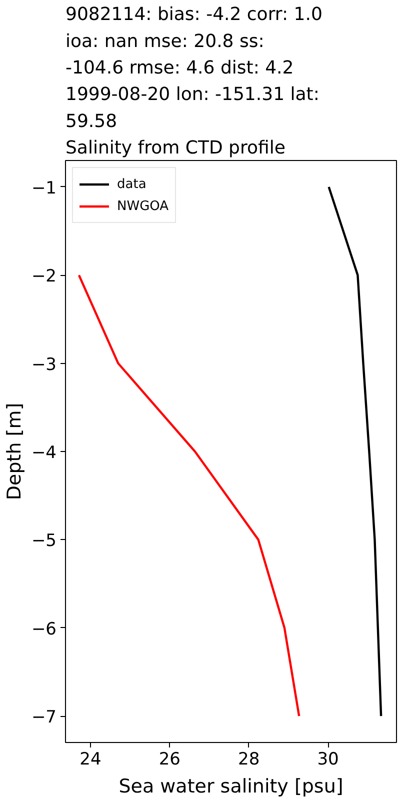 The width and height of the screenshot is (400, 800). Describe the element at coordinates (43, 276) in the screenshot. I see `y-tick-label: −2` at that location.